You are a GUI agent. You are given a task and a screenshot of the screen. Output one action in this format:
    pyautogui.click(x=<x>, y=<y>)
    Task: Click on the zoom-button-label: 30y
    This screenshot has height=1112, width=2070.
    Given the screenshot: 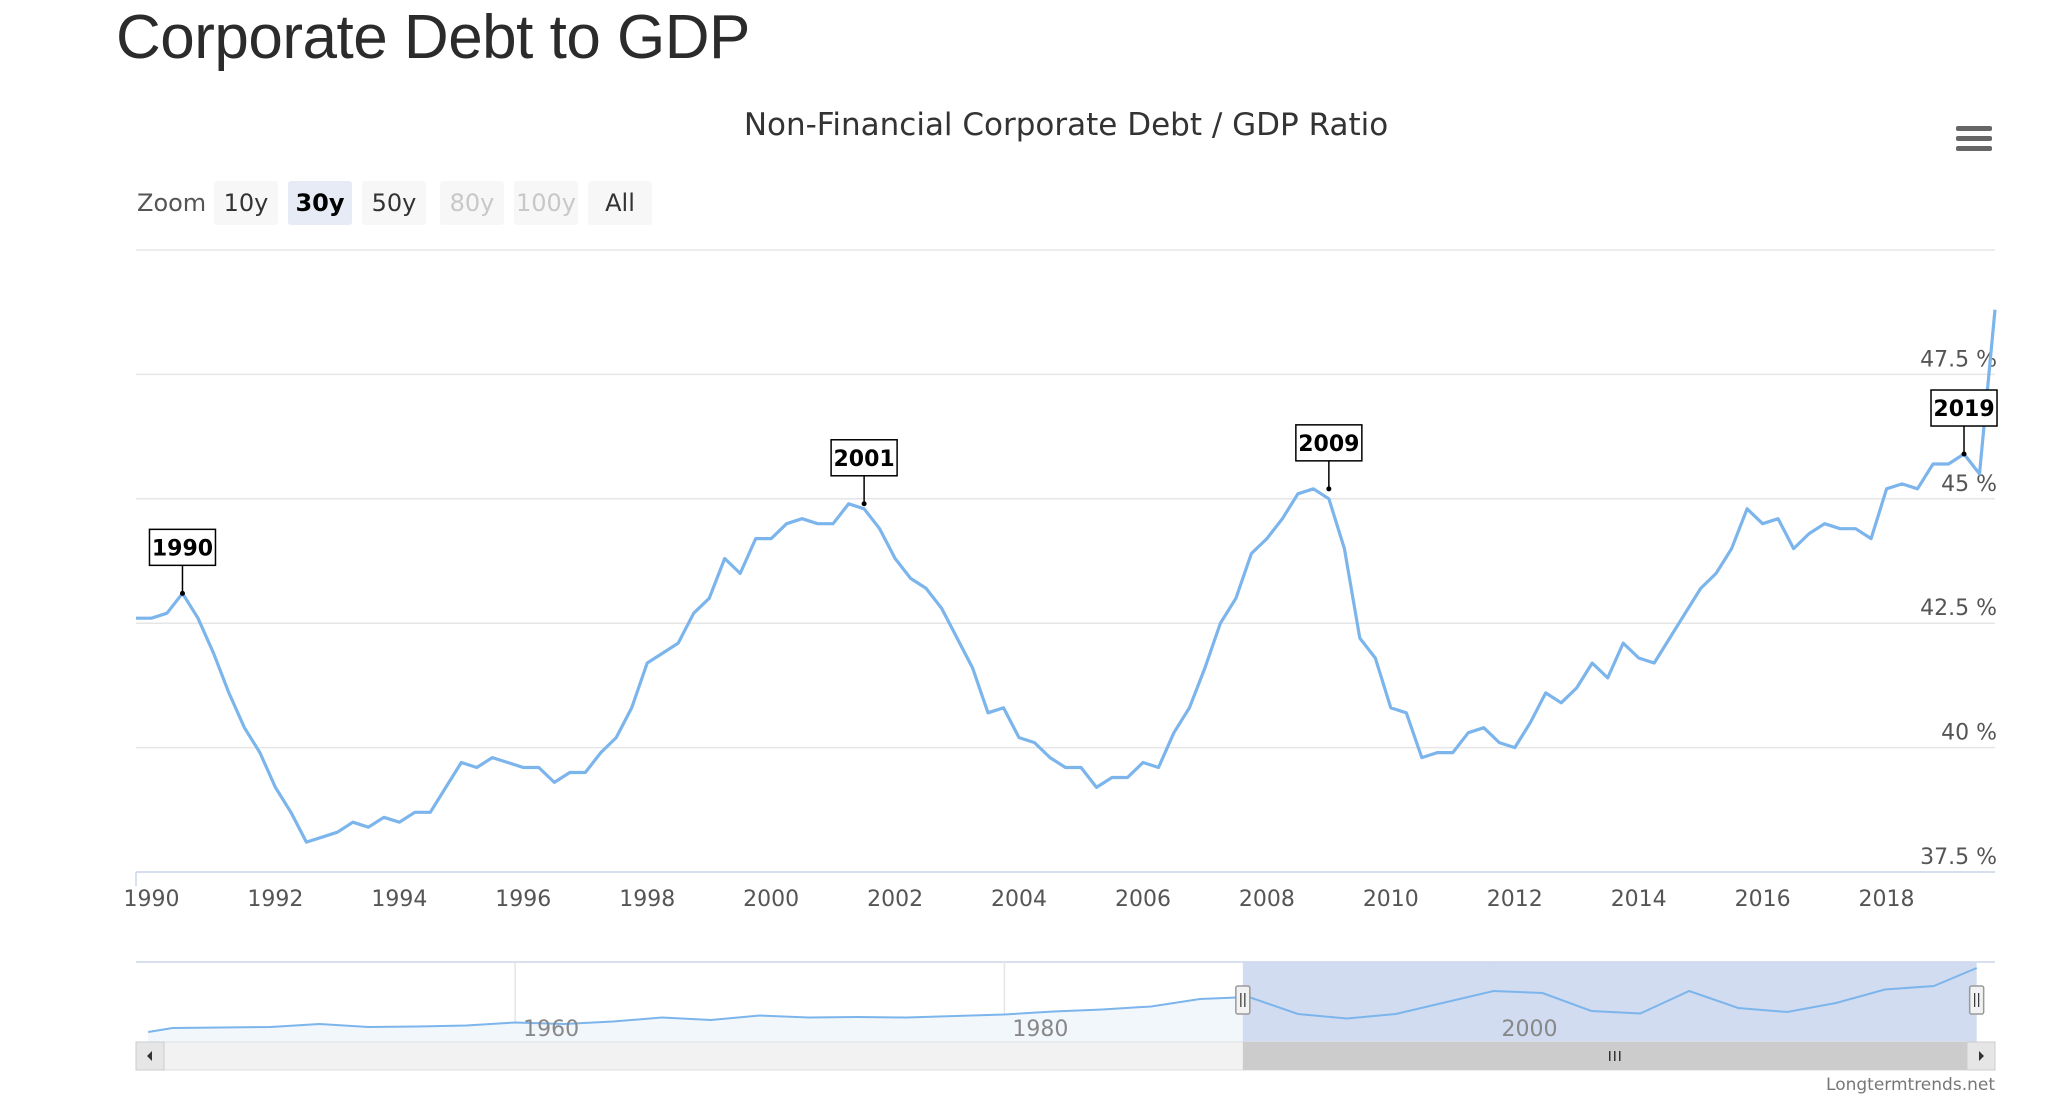 What is the action you would take?
    pyautogui.click(x=319, y=203)
    